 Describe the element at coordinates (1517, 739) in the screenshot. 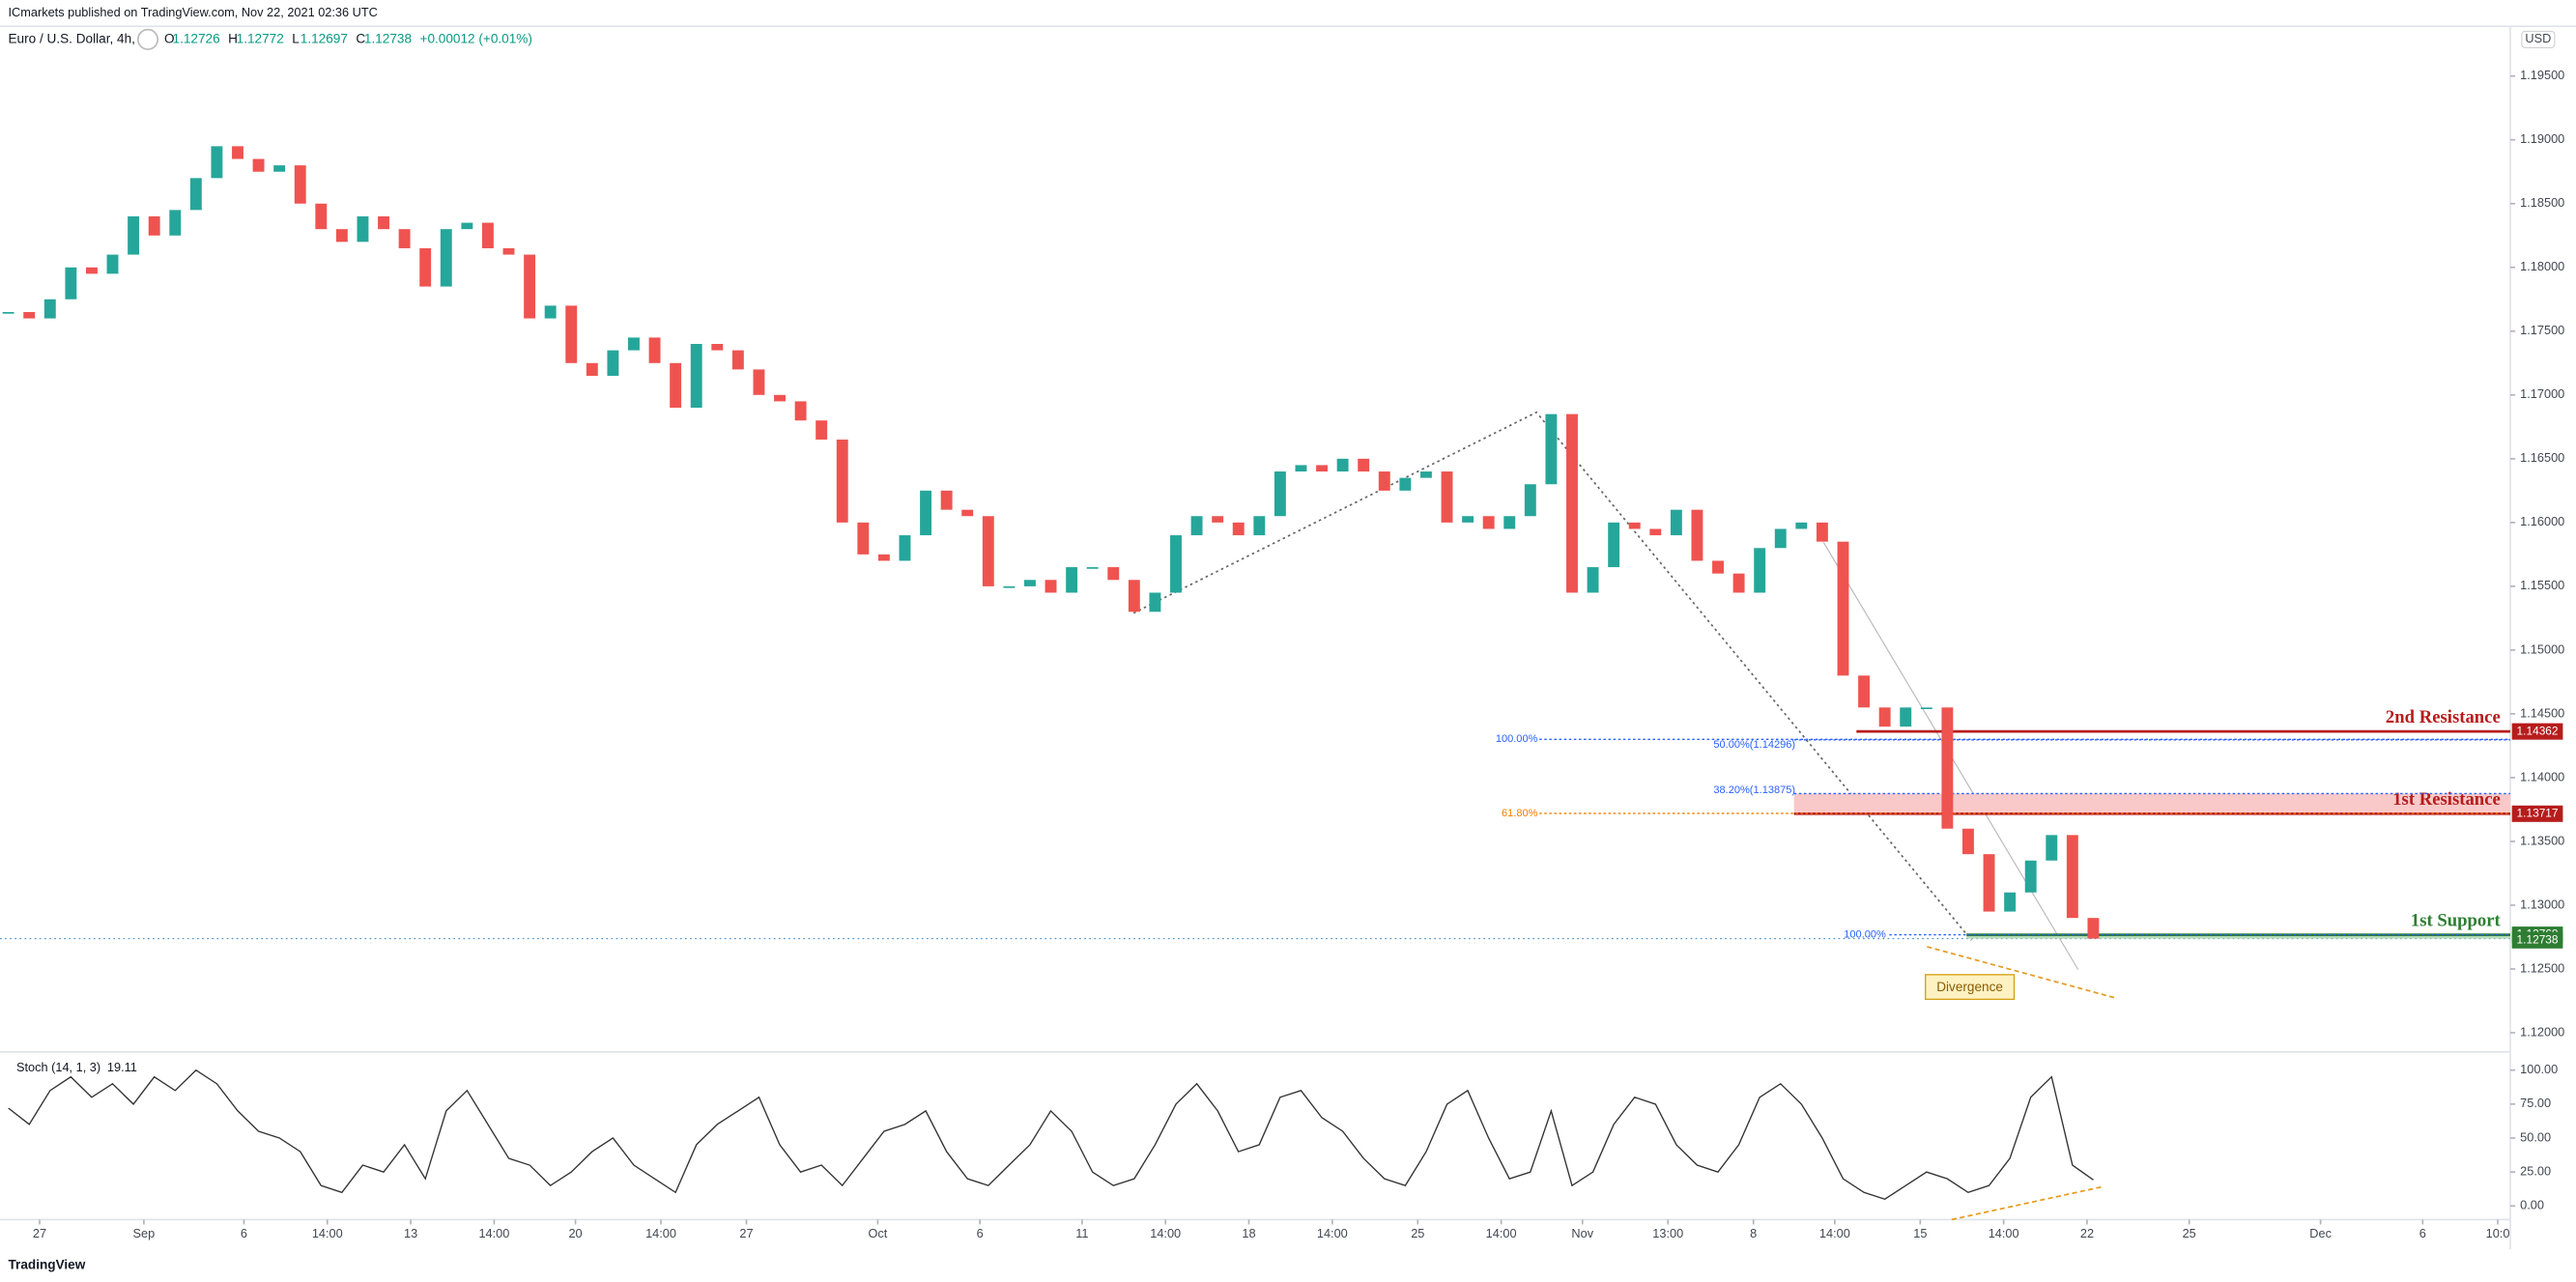

I see `fib-label: 100.00%` at that location.